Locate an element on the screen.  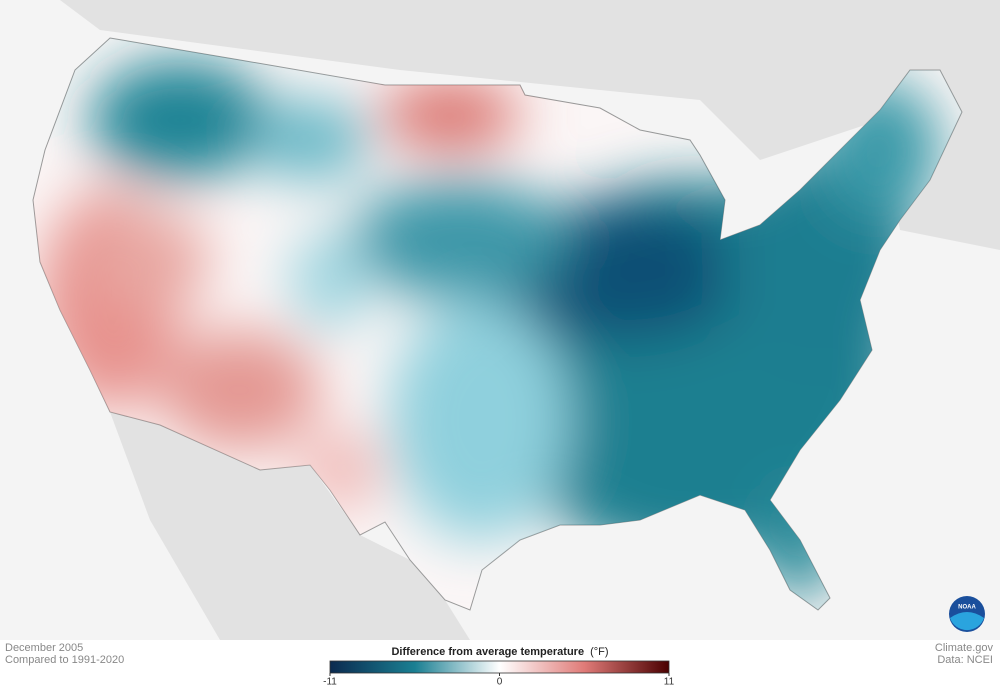
logo-text: NOAA is located at coordinates (967, 608).